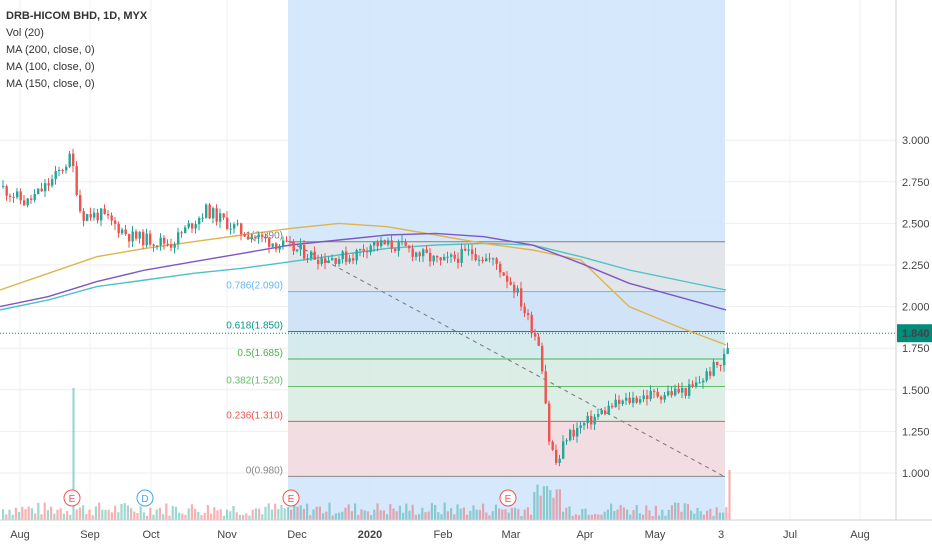 The image size is (932, 550). Describe the element at coordinates (584, 535) in the screenshot. I see `time-tick-label: Apr` at that location.